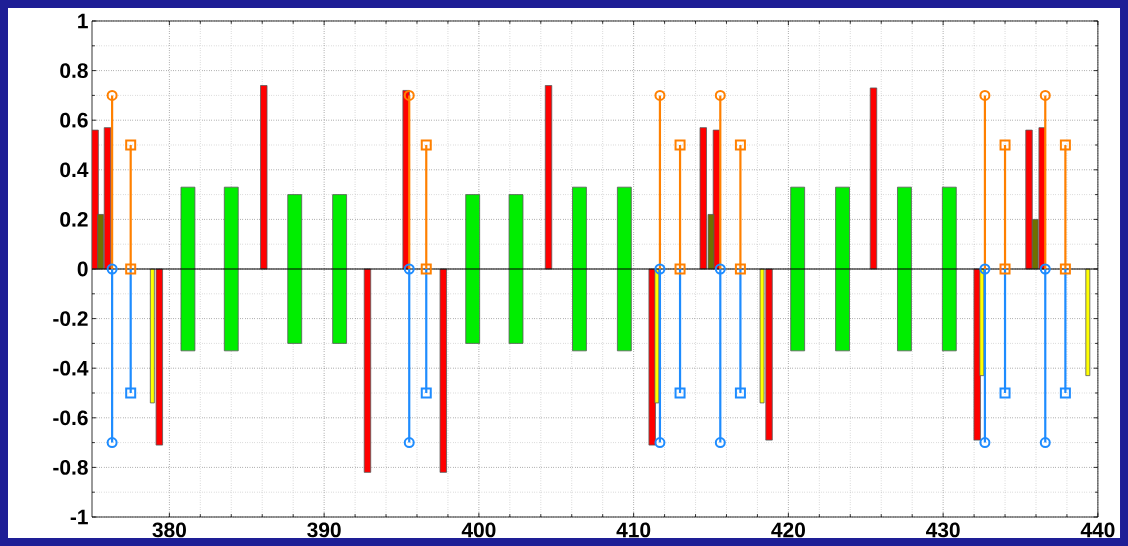 The height and width of the screenshot is (546, 1128). What do you see at coordinates (71, 368) in the screenshot?
I see `y-tick-label: -0.4` at bounding box center [71, 368].